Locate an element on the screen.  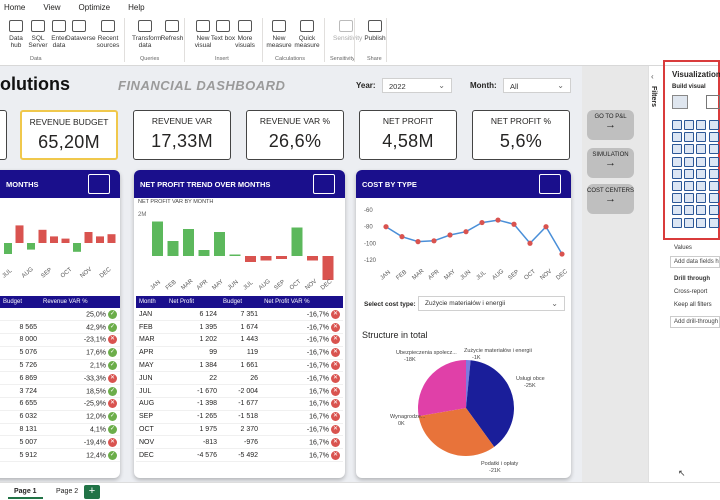
simulation-button: SIMULATION → is located at coordinates (610, 163).